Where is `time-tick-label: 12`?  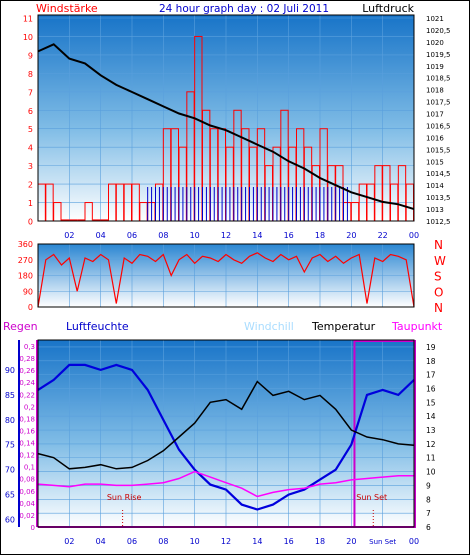 time-tick-label: 12 is located at coordinates (226, 235).